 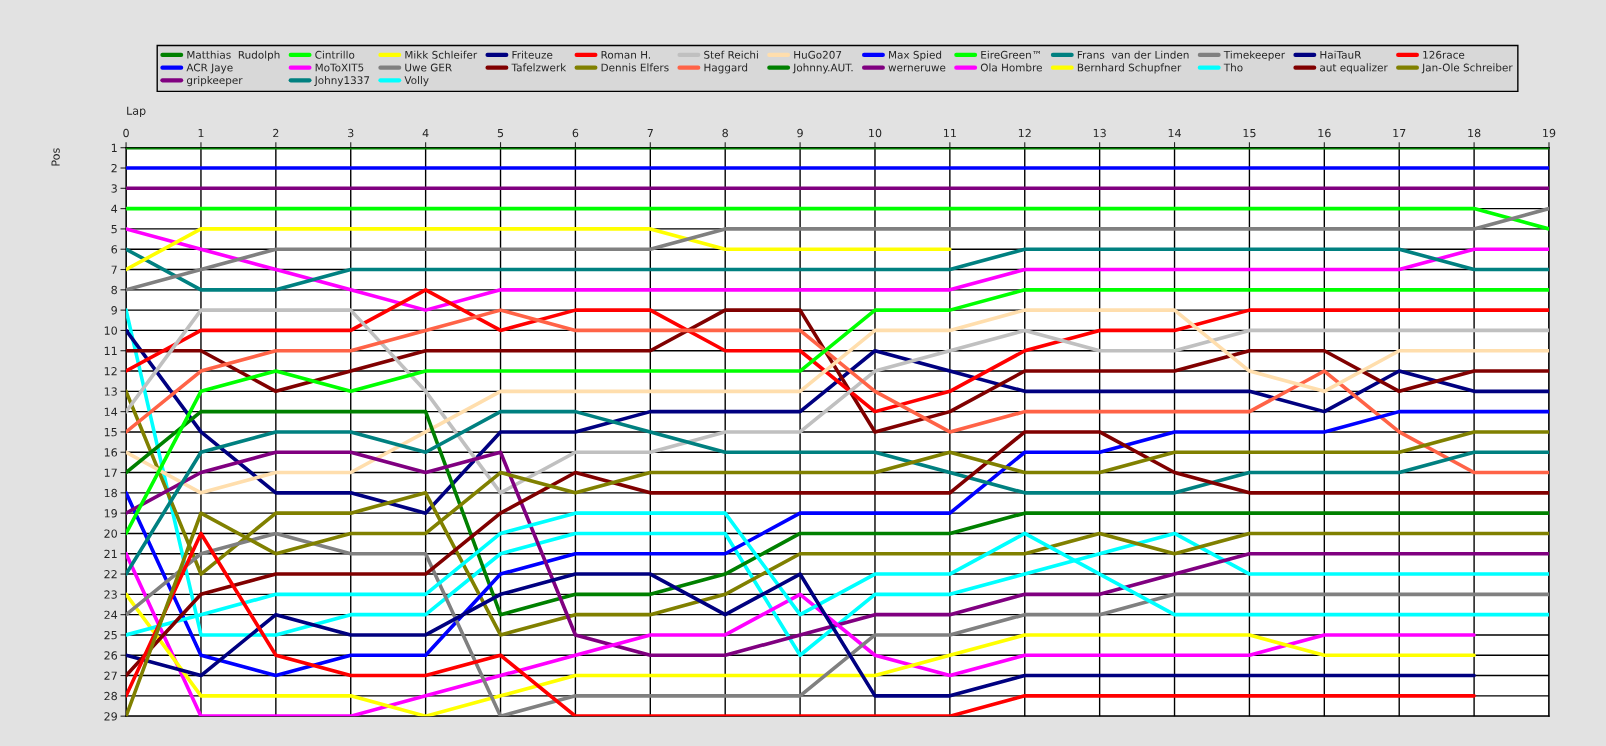 I want to click on y-tick-label: 27, so click(x=110, y=675).